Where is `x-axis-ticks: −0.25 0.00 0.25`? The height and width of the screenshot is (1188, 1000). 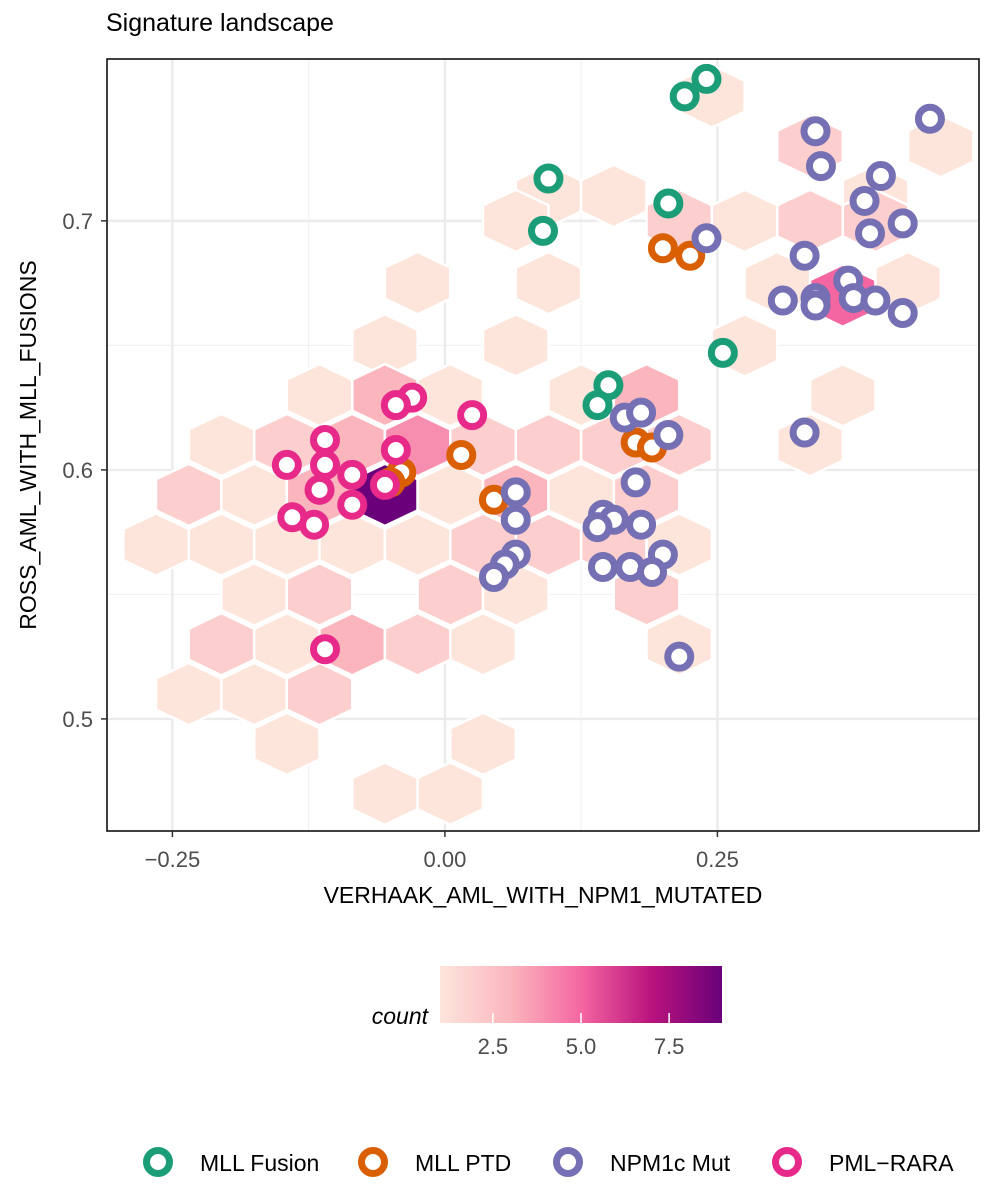 x-axis-ticks: −0.25 0.00 0.25 is located at coordinates (442, 851).